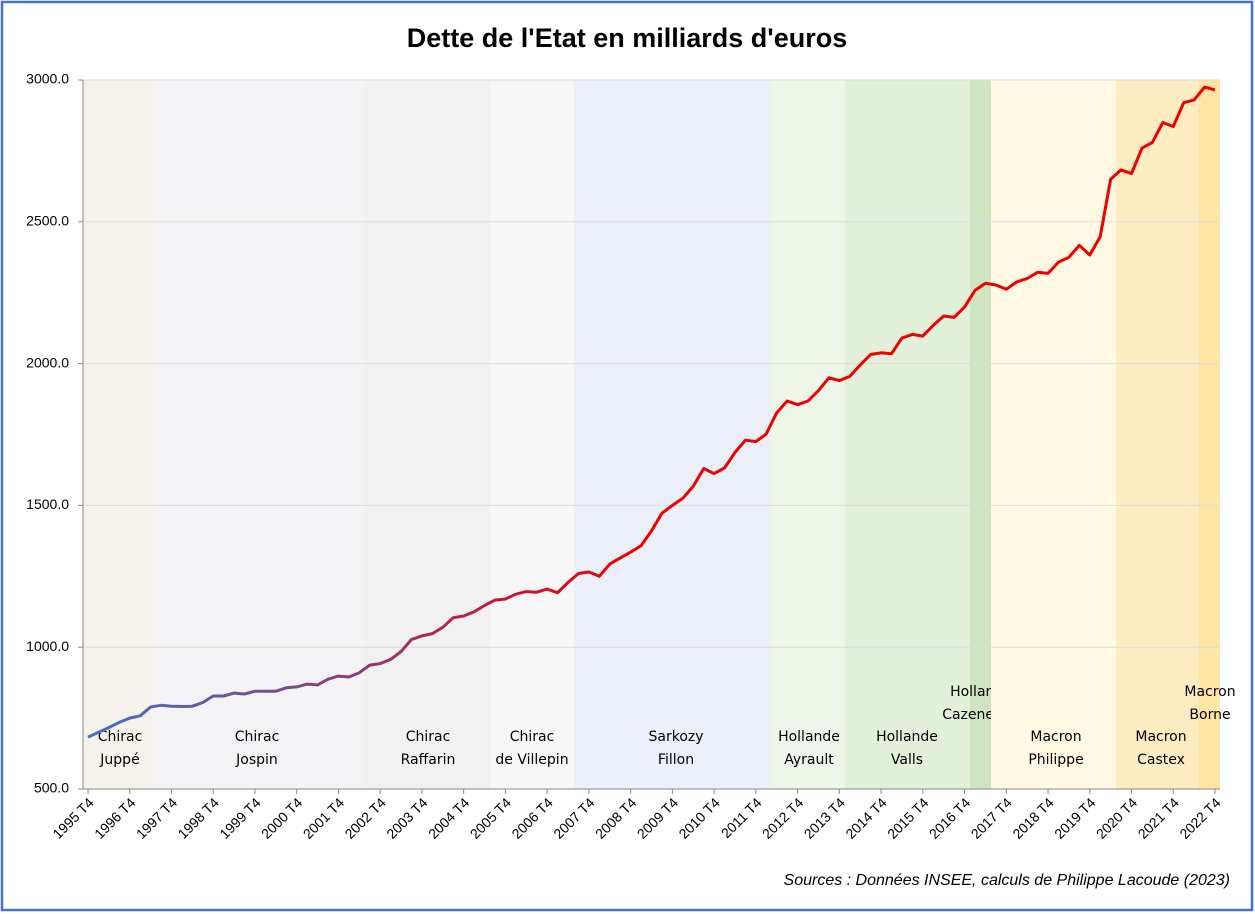 The width and height of the screenshot is (1255, 914). I want to click on period-label: Ayrault, so click(809, 760).